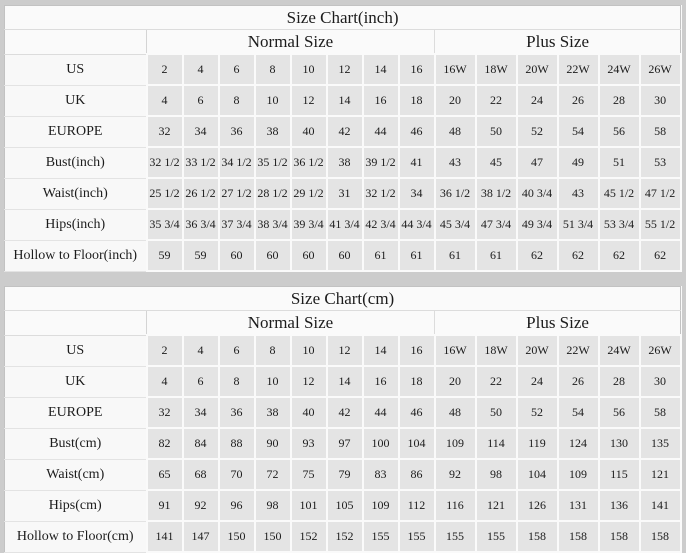  Describe the element at coordinates (537, 350) in the screenshot. I see `size-cell: 20W` at that location.